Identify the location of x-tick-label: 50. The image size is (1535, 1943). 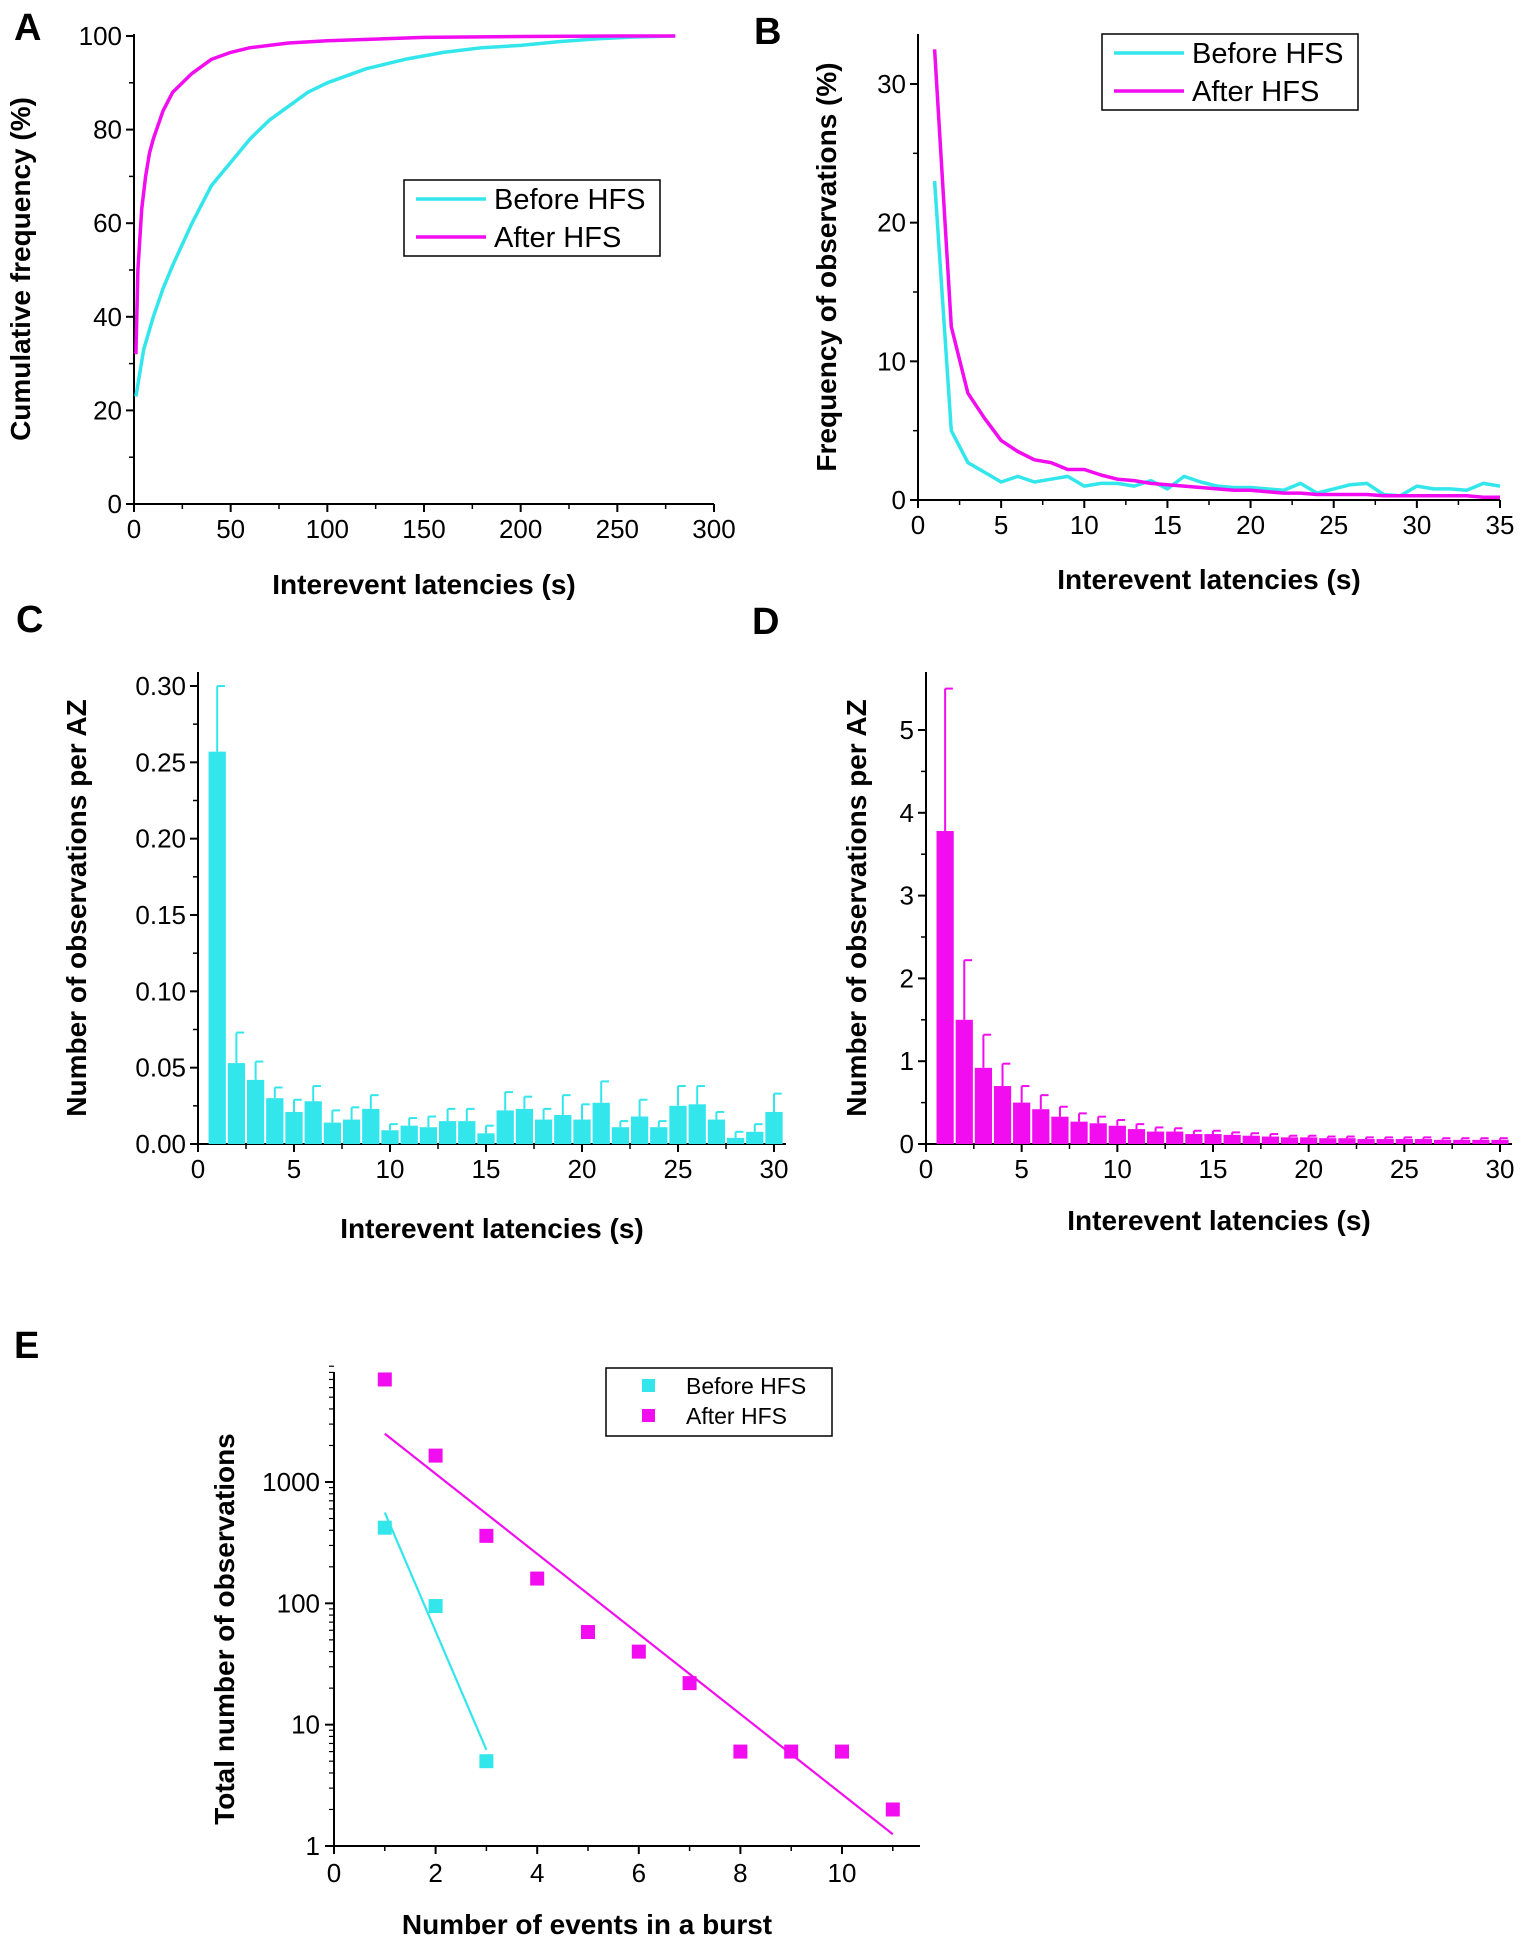
(230, 529).